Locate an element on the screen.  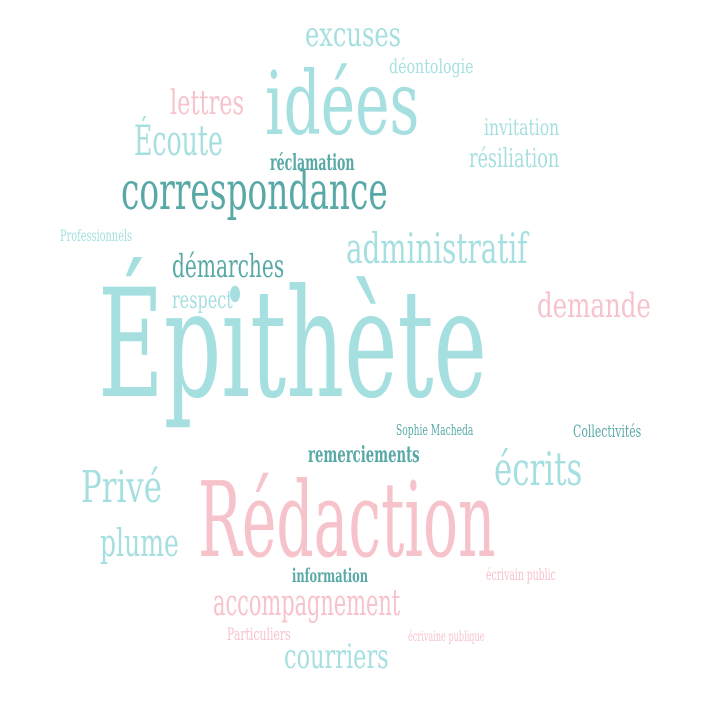
word-resiliation: résiliation is located at coordinates (514, 159).